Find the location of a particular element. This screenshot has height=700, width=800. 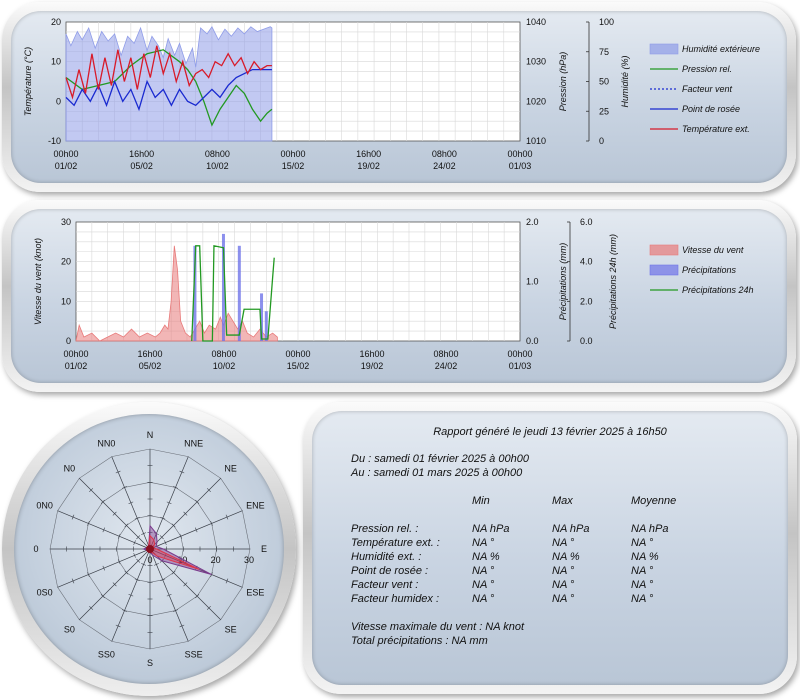

rose-scale-label: 10 is located at coordinates (182, 560).